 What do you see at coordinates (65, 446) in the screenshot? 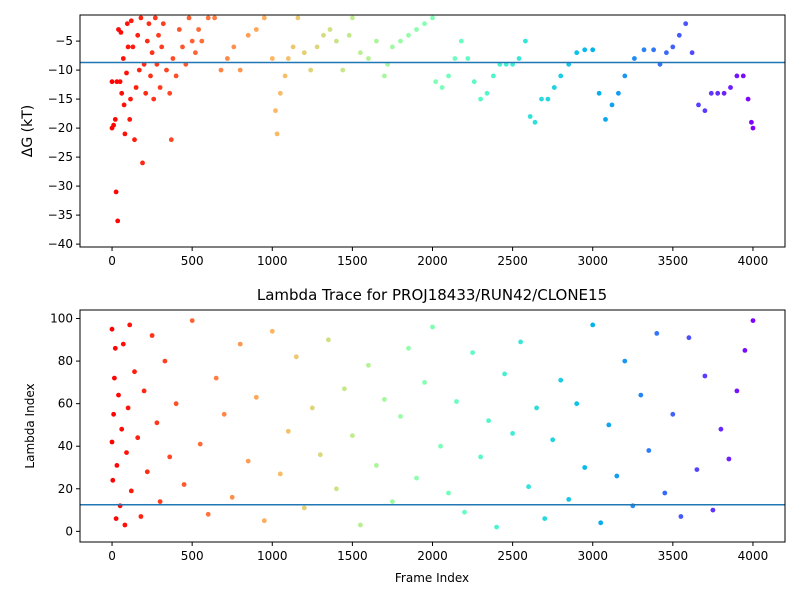
I see `y-tick-label: 40` at bounding box center [65, 446].